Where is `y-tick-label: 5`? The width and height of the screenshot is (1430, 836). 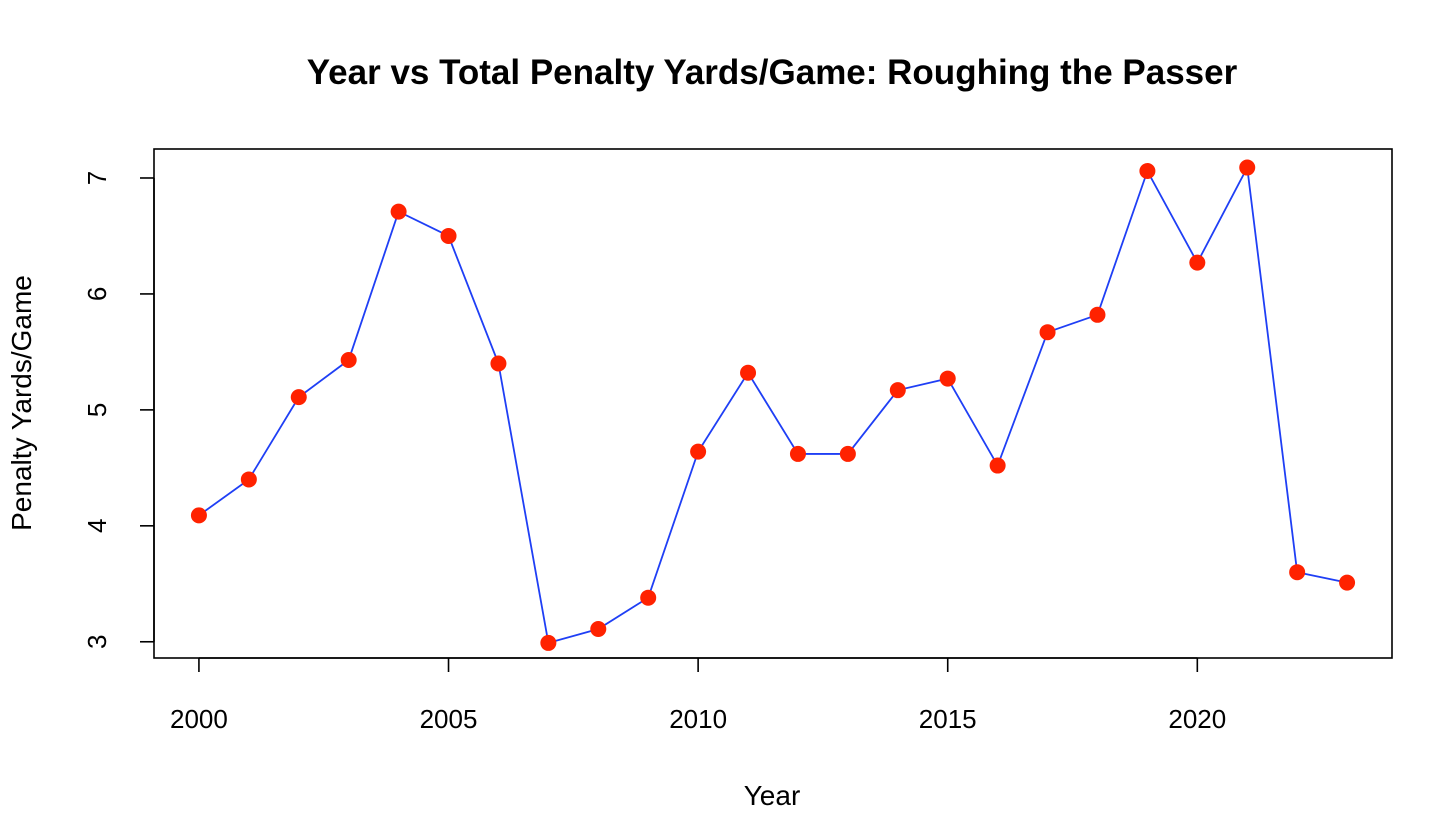
y-tick-label: 5 is located at coordinates (97, 410).